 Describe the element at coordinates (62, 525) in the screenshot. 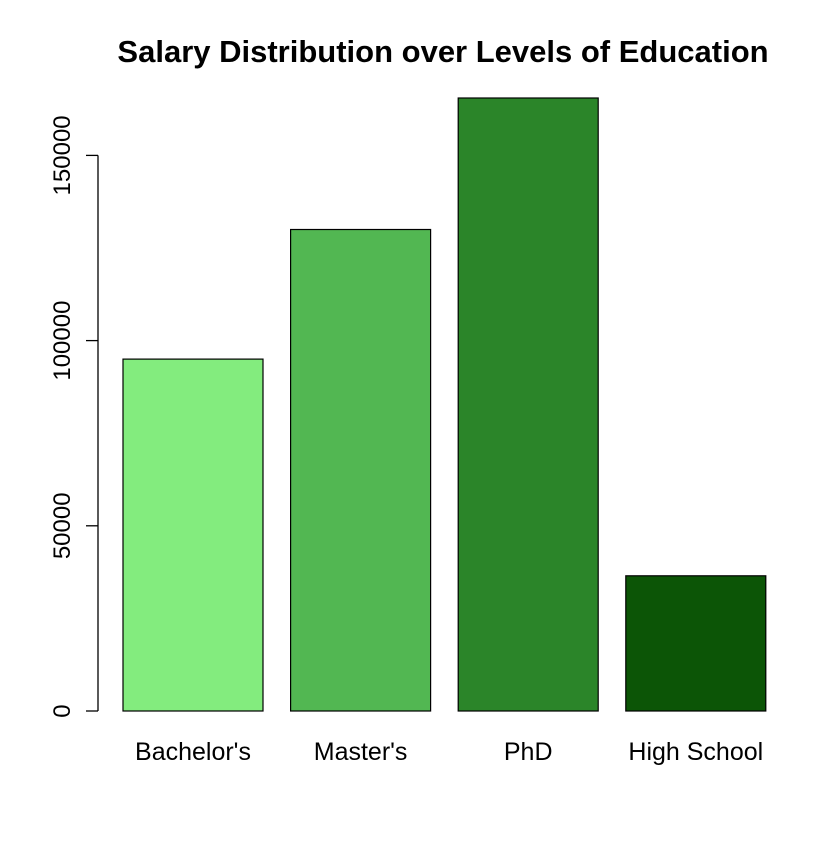

I see `y-tick-label-1: 50000` at that location.